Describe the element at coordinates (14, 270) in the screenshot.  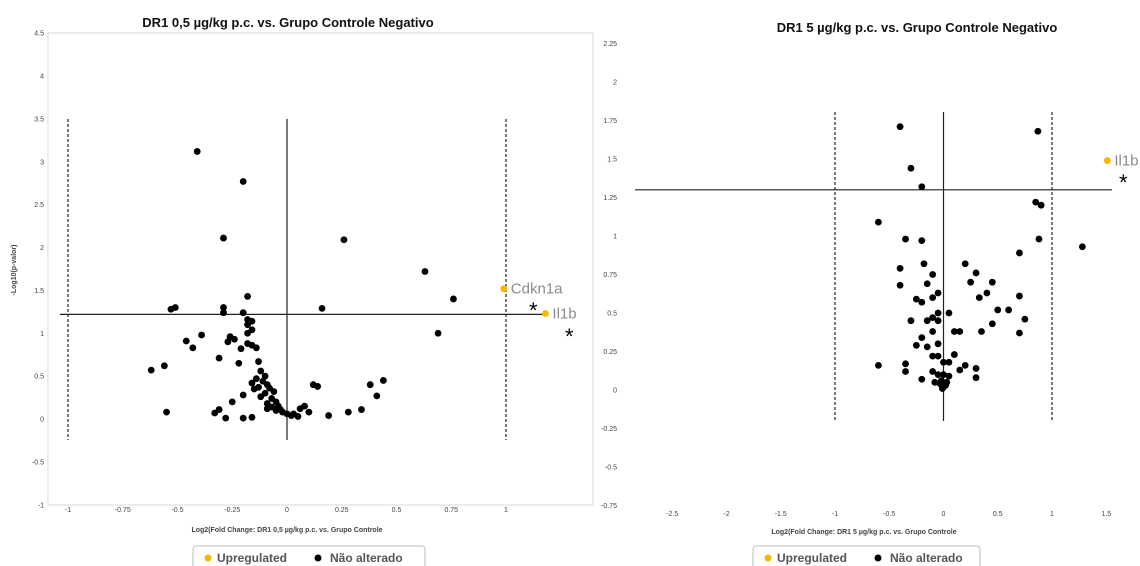
I see `y-axis-label: -Log10(p-valor)` at that location.